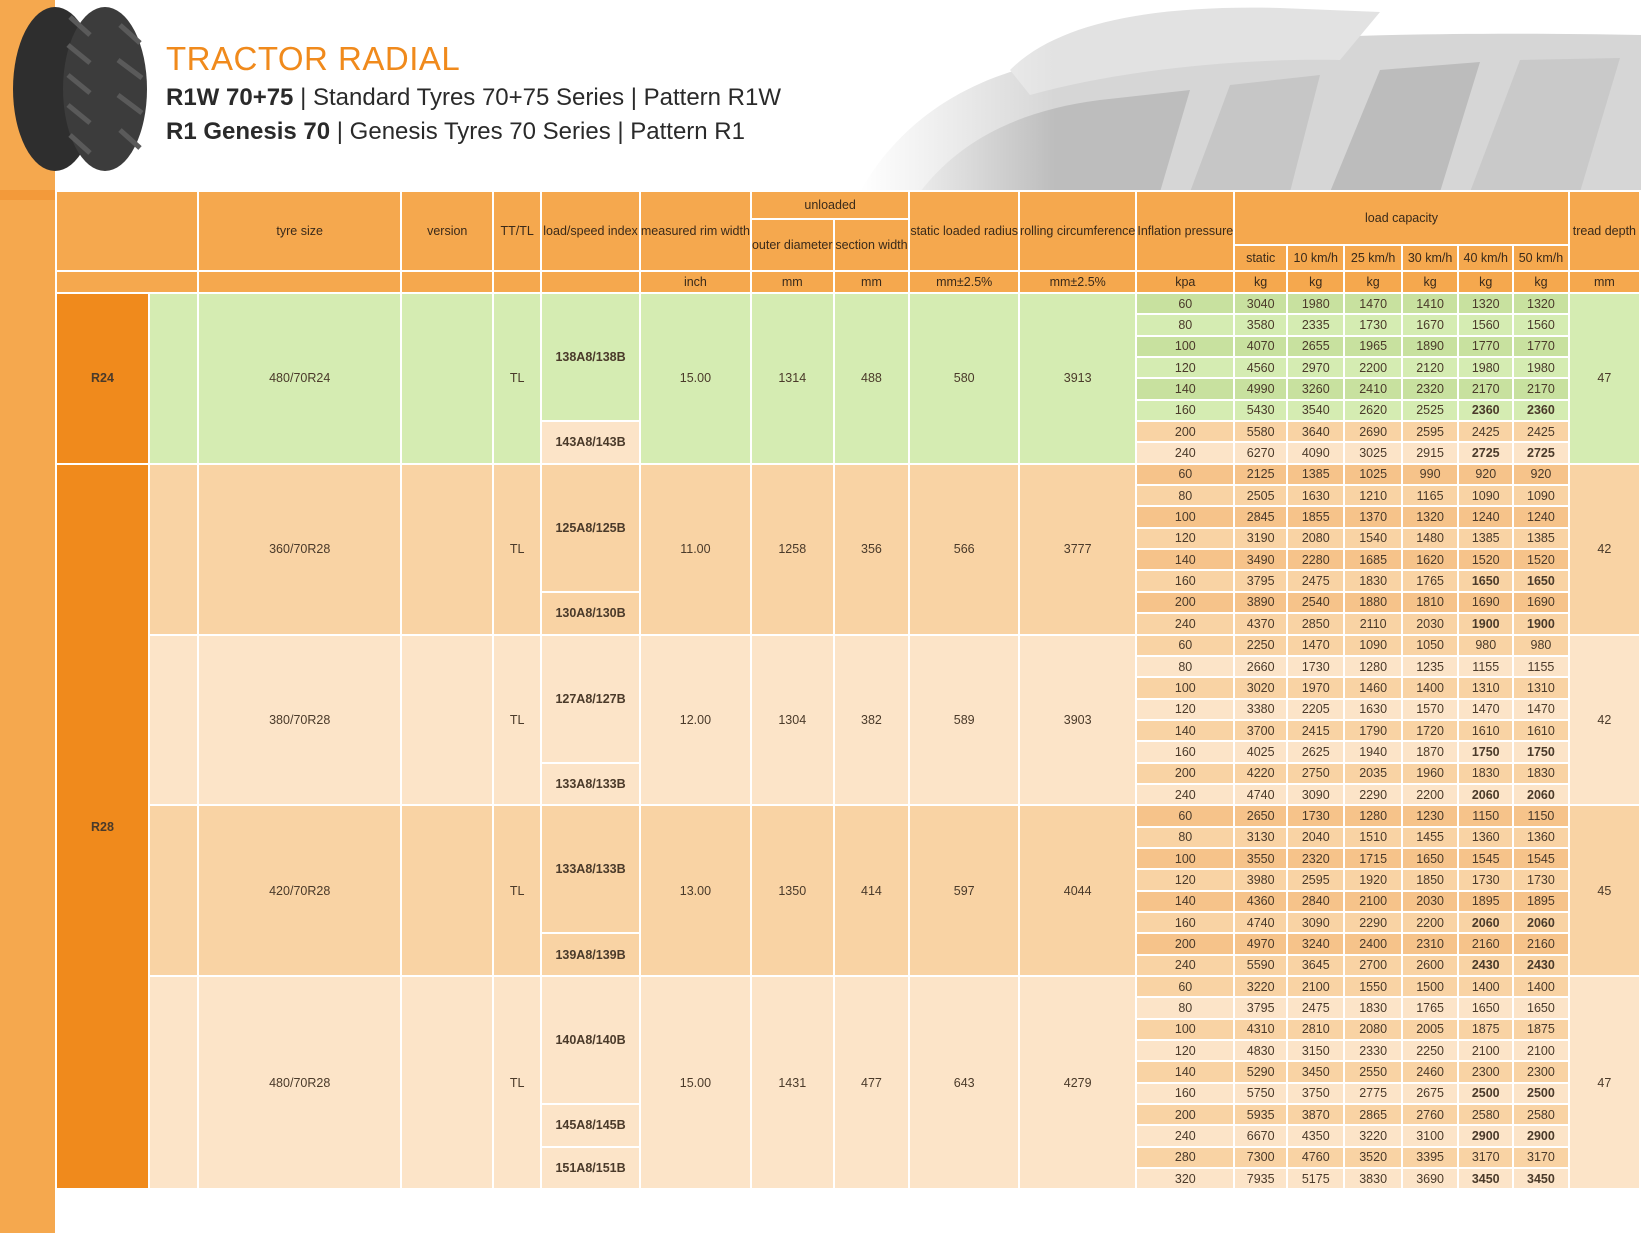 The height and width of the screenshot is (1233, 1641). What do you see at coordinates (1261, 816) in the screenshot?
I see `load-static-cell: 2650` at bounding box center [1261, 816].